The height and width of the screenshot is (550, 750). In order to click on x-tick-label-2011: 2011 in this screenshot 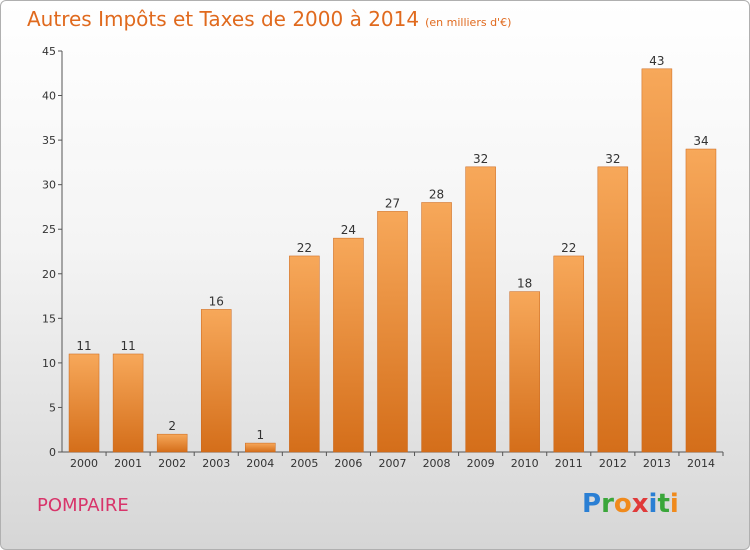, I will do `click(569, 463)`.